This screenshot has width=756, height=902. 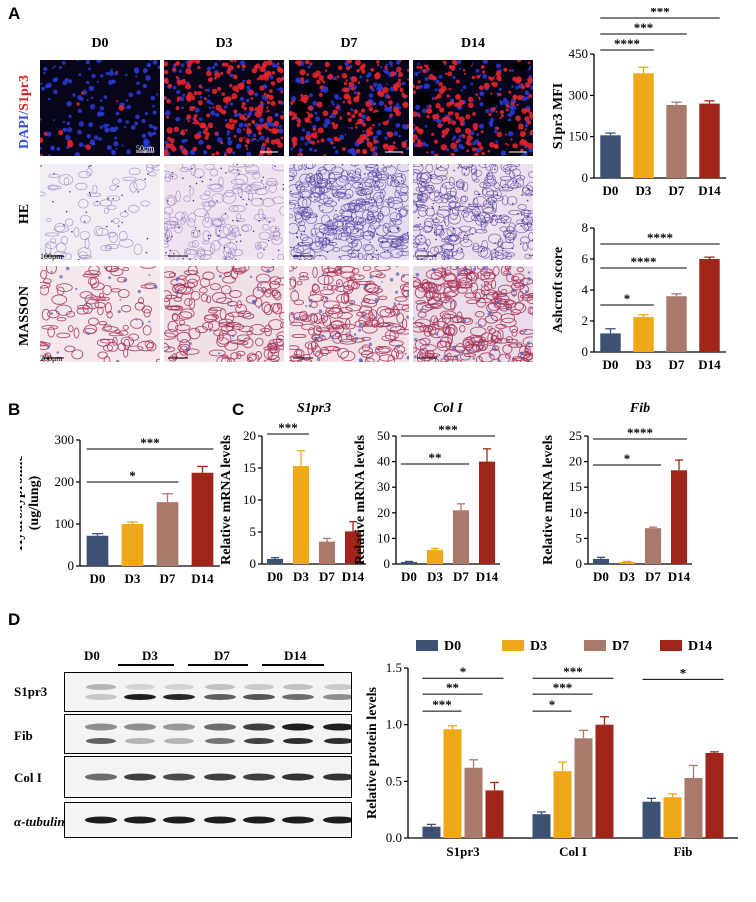 What do you see at coordinates (293, 665) in the screenshot?
I see `wb-line-d14` at bounding box center [293, 665].